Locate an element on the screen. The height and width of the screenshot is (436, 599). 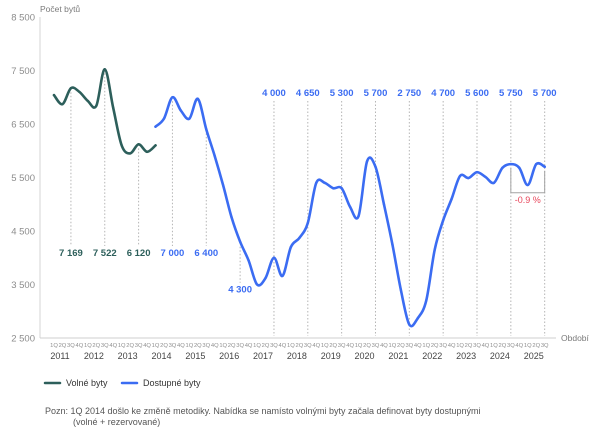
y-axis-title: Počet bytů is located at coordinates (60, 9).